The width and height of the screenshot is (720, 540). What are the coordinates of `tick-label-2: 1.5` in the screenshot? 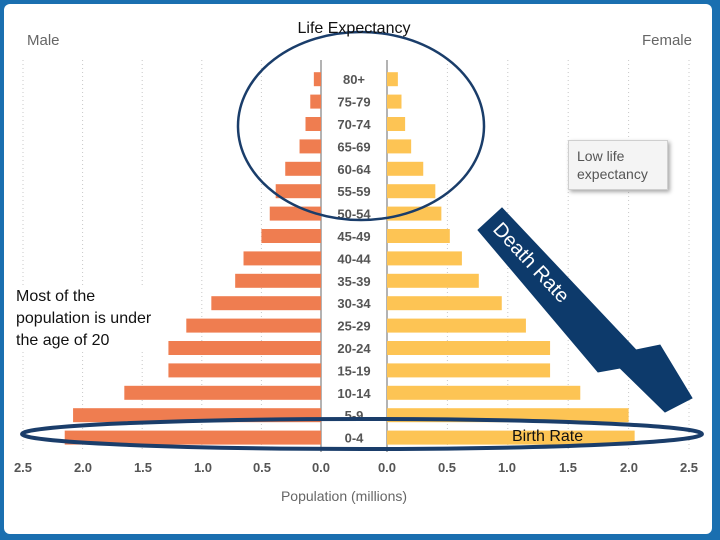 It's located at (143, 467).